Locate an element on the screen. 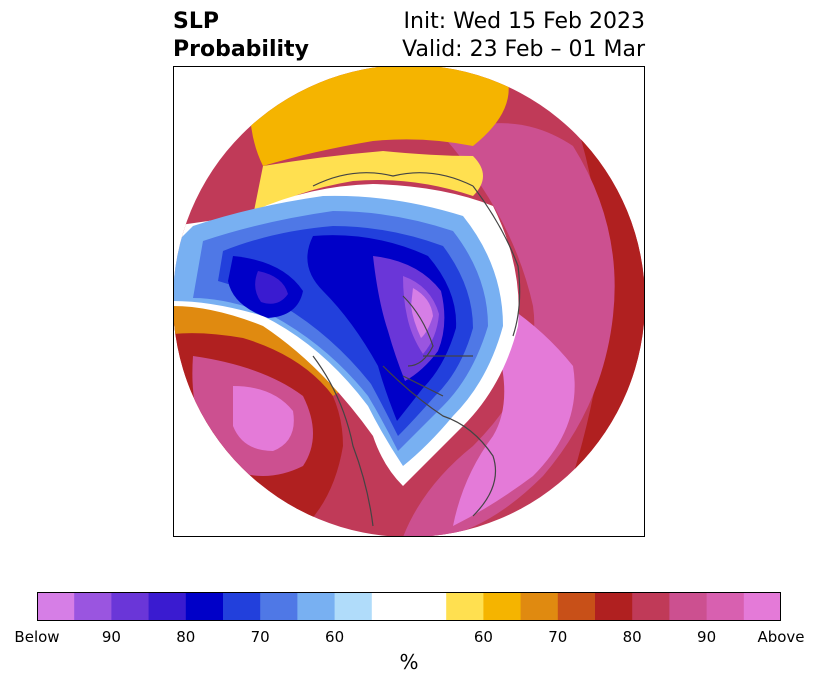 The height and width of the screenshot is (686, 819). field-east-pink is located at coordinates (514, 406).